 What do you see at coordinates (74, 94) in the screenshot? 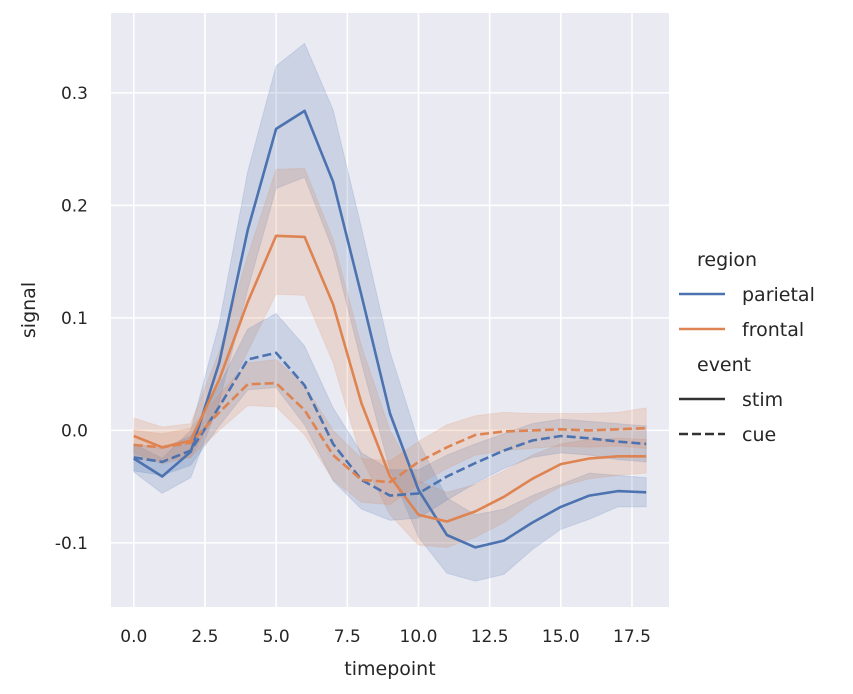
I see `y-tick-label: 0.3` at bounding box center [74, 94].